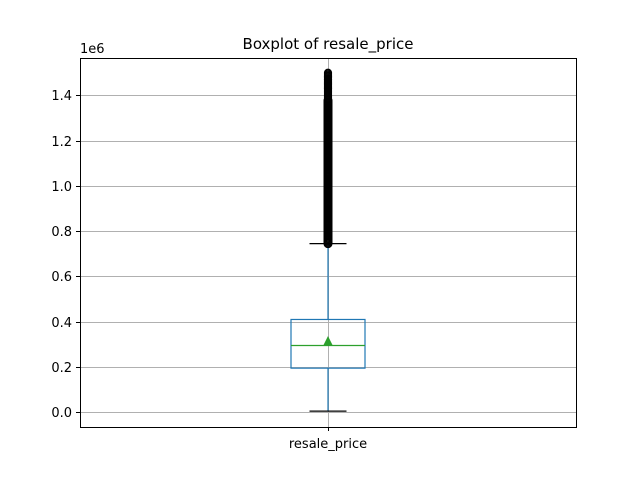 This screenshot has height=480, width=640. Describe the element at coordinates (61, 368) in the screenshot. I see `y-tick-label: 0.2` at that location.